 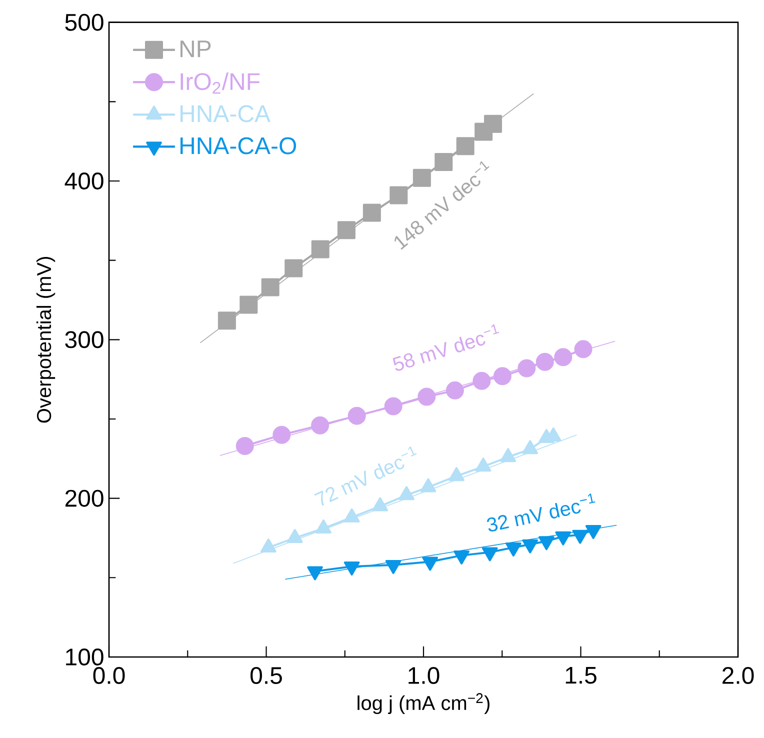 What do you see at coordinates (541, 513) in the screenshot?
I see `annotation: 32 mV dec$^{−1}$` at bounding box center [541, 513].